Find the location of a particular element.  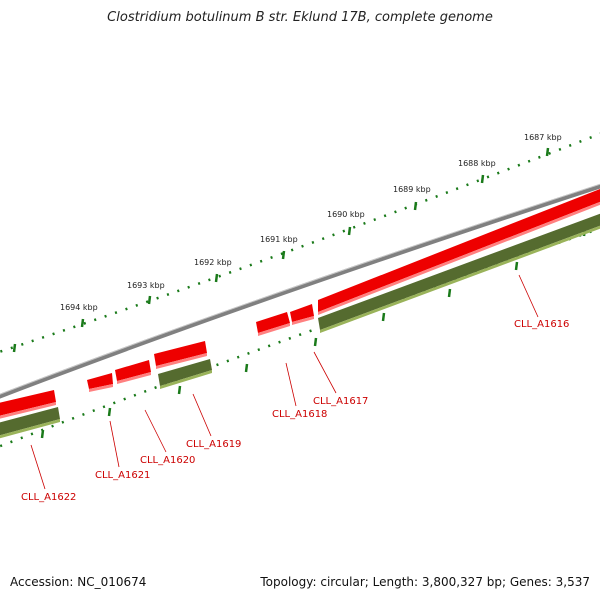

gene-label: CLL_A1617 is located at coordinates (340, 401).